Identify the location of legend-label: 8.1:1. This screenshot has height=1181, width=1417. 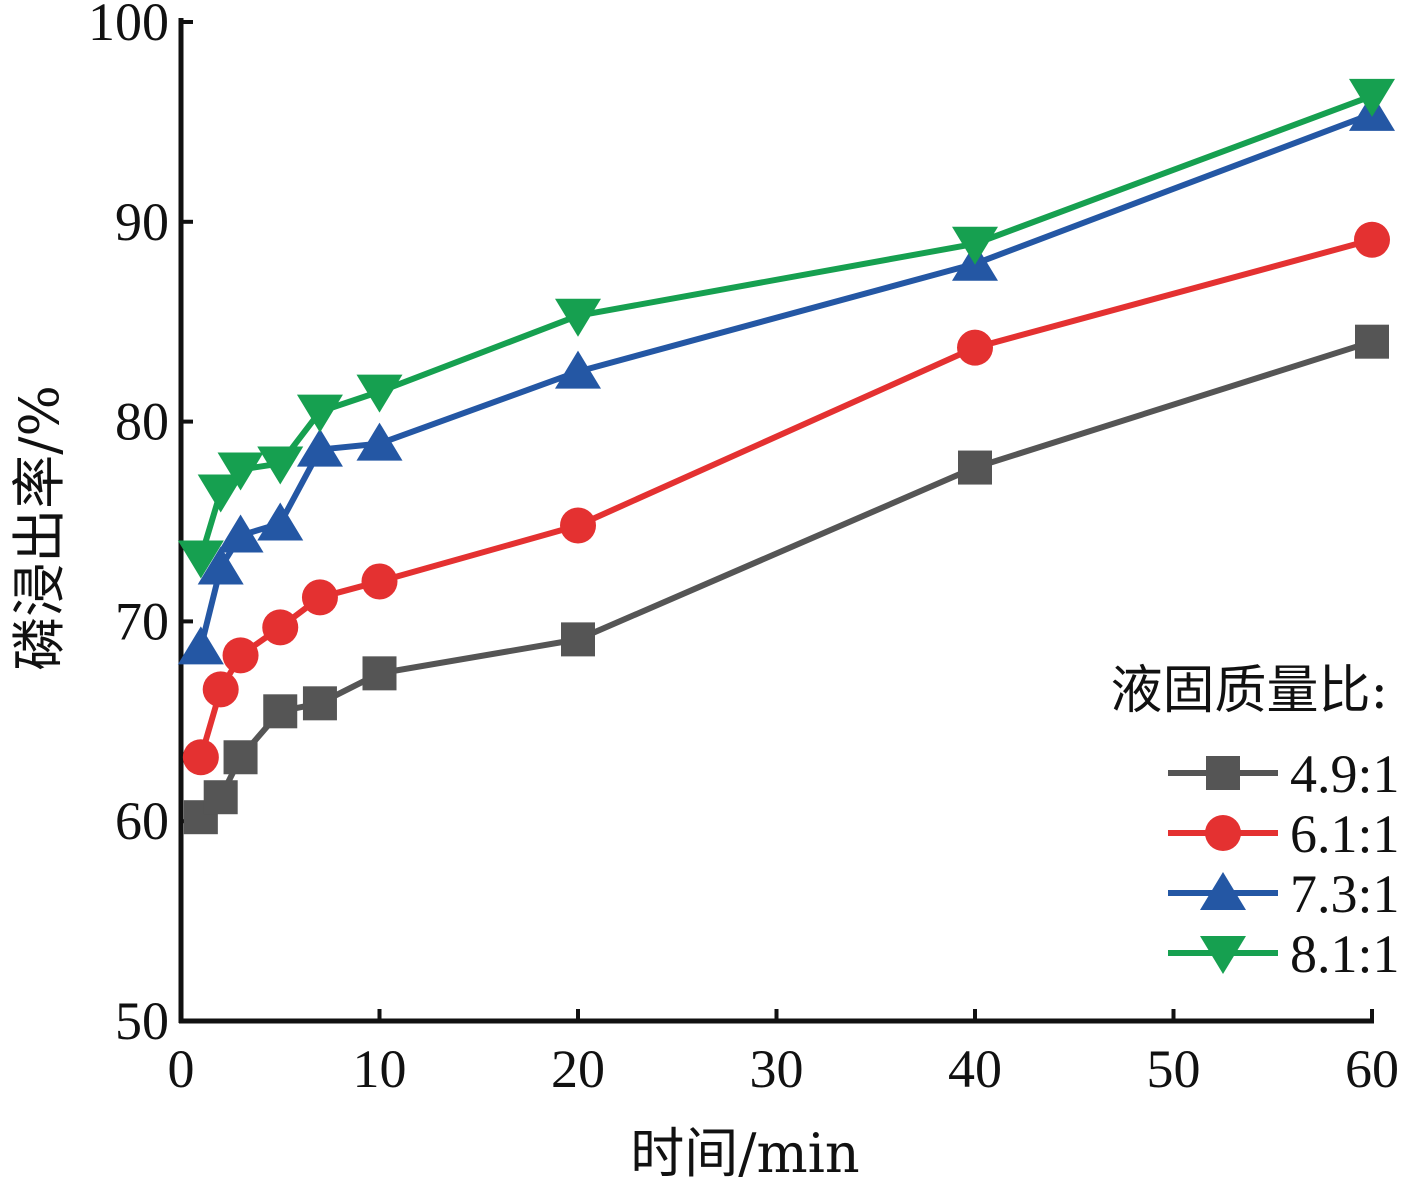
(1345, 954).